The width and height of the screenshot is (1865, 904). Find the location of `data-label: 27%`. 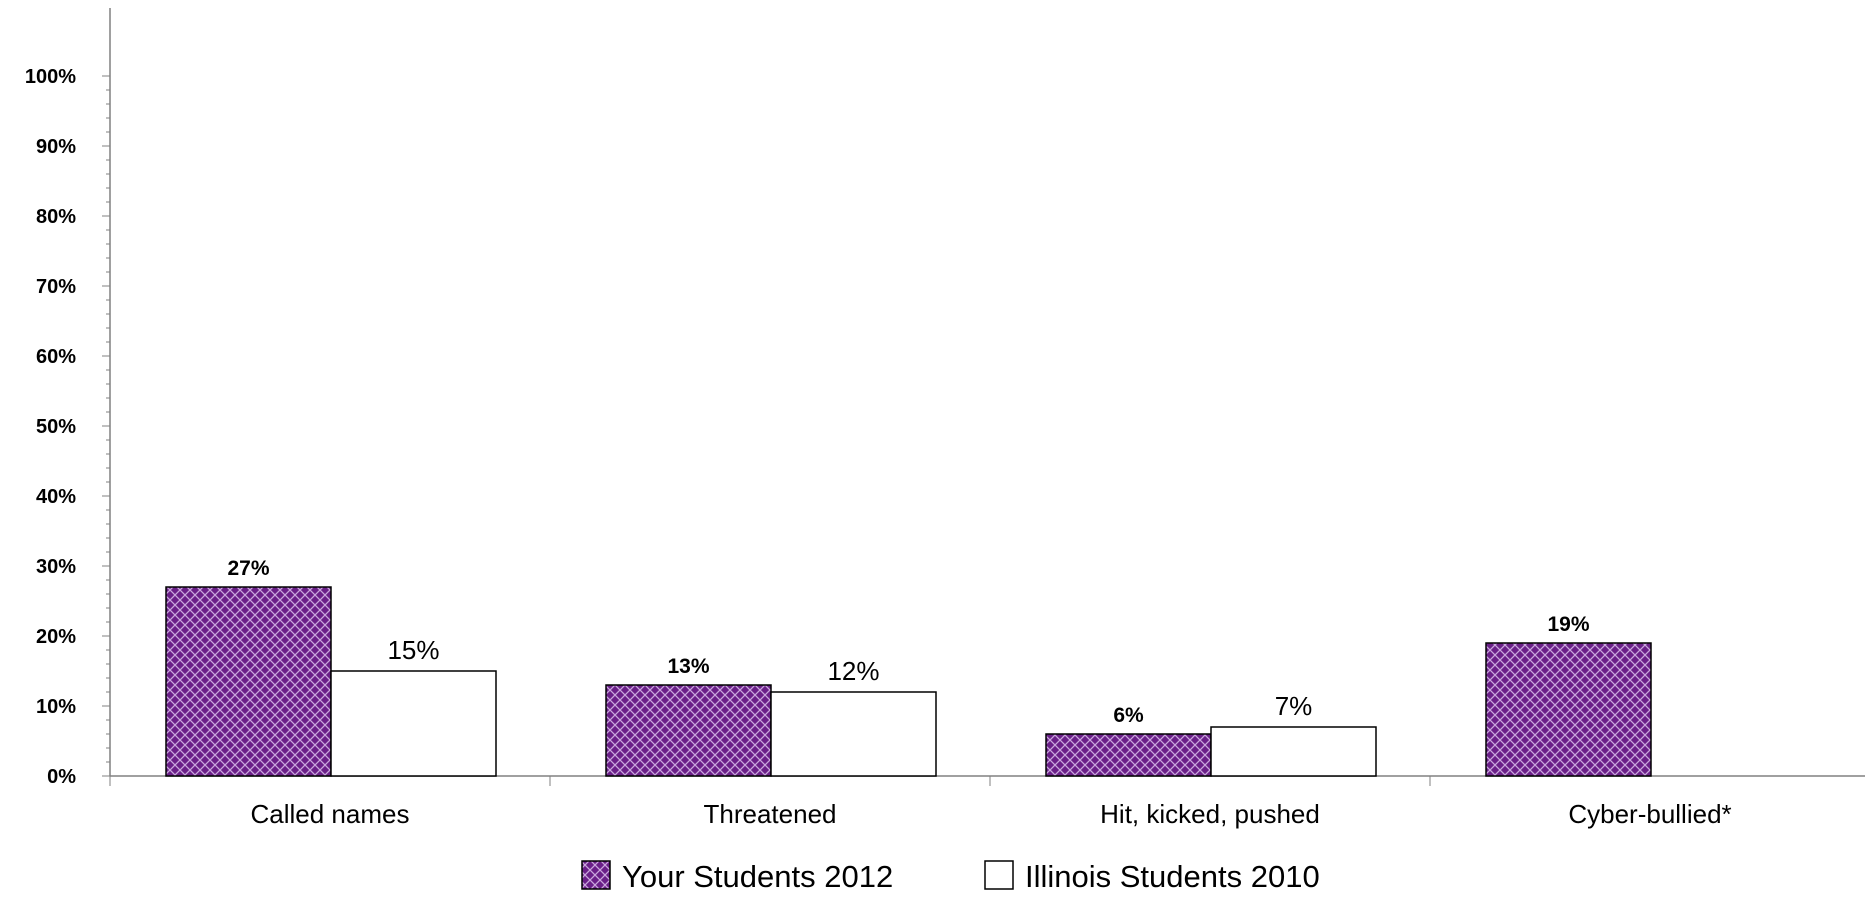

data-label: 27% is located at coordinates (248, 568).